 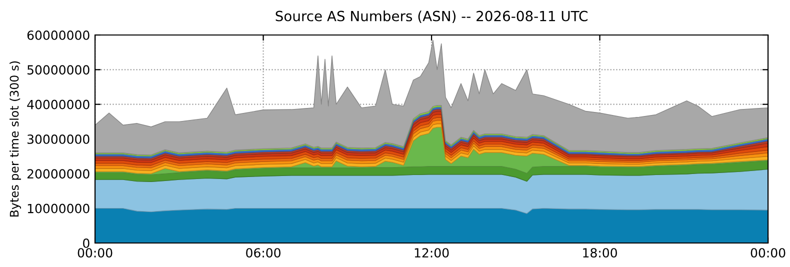 I want to click on y-tick-label: 30000000, so click(x=59, y=139).